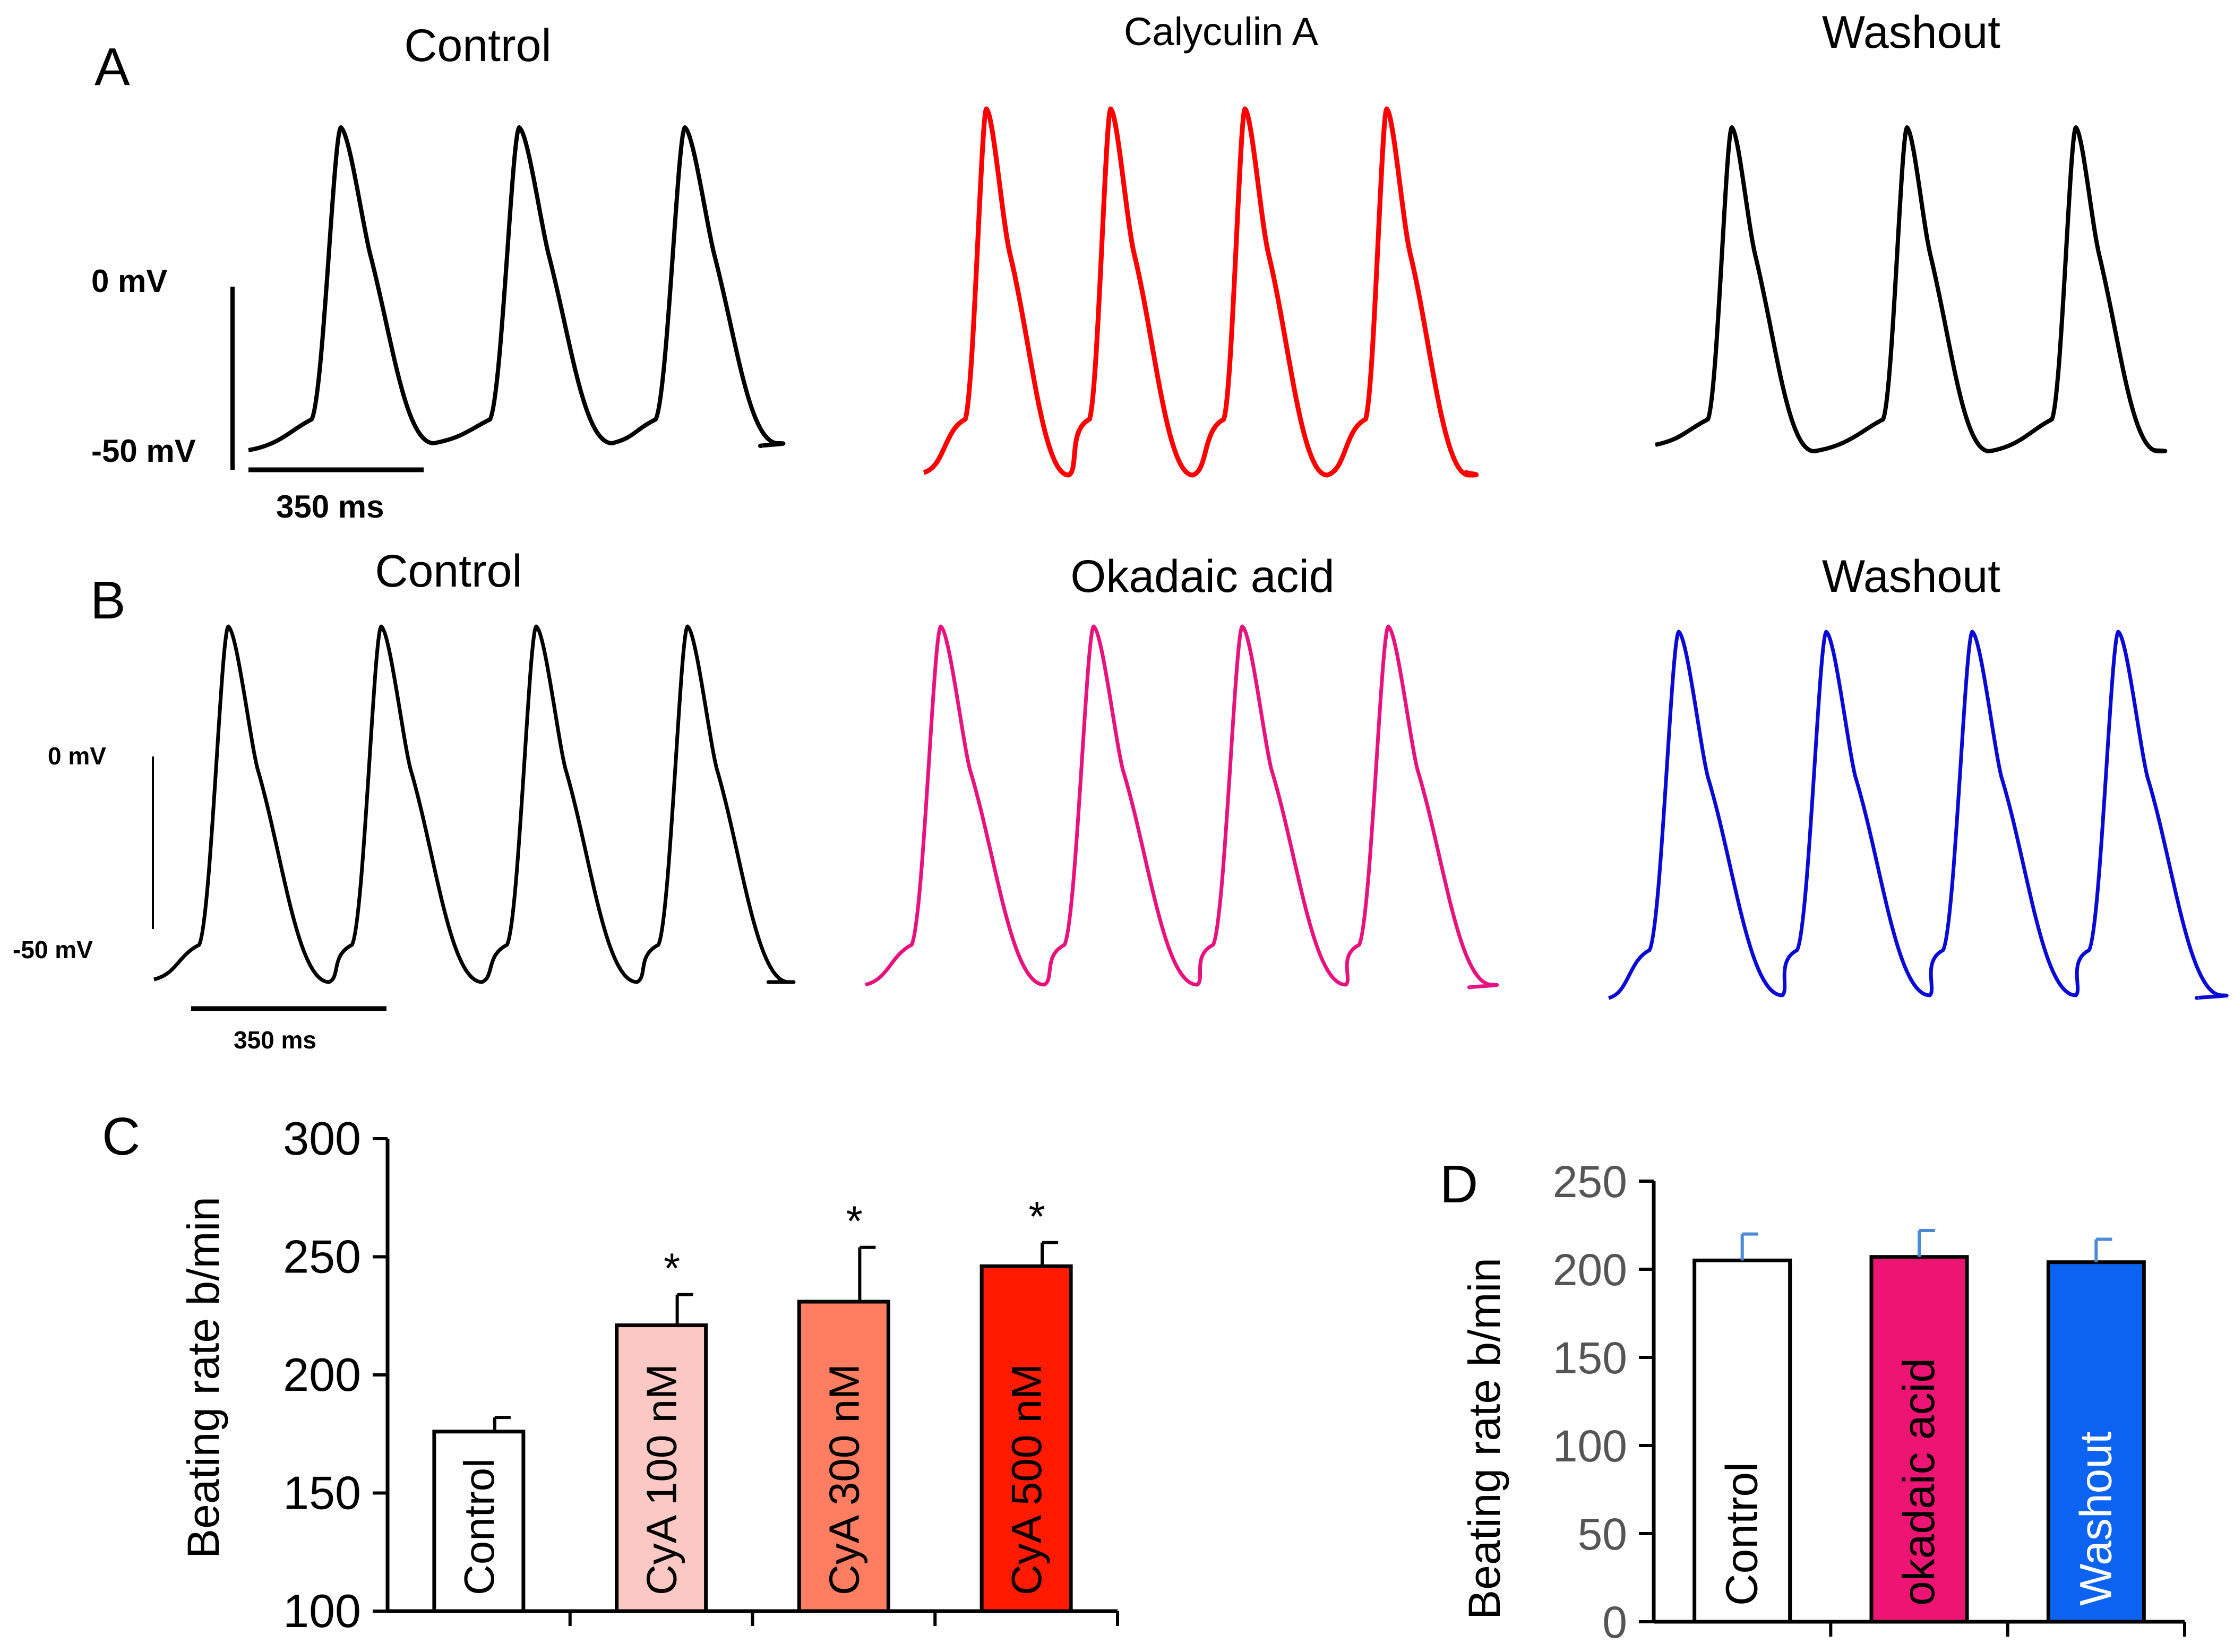 The image size is (2234, 1652). What do you see at coordinates (322, 1374) in the screenshot?
I see `panel-c-y-tick-label: 200` at bounding box center [322, 1374].